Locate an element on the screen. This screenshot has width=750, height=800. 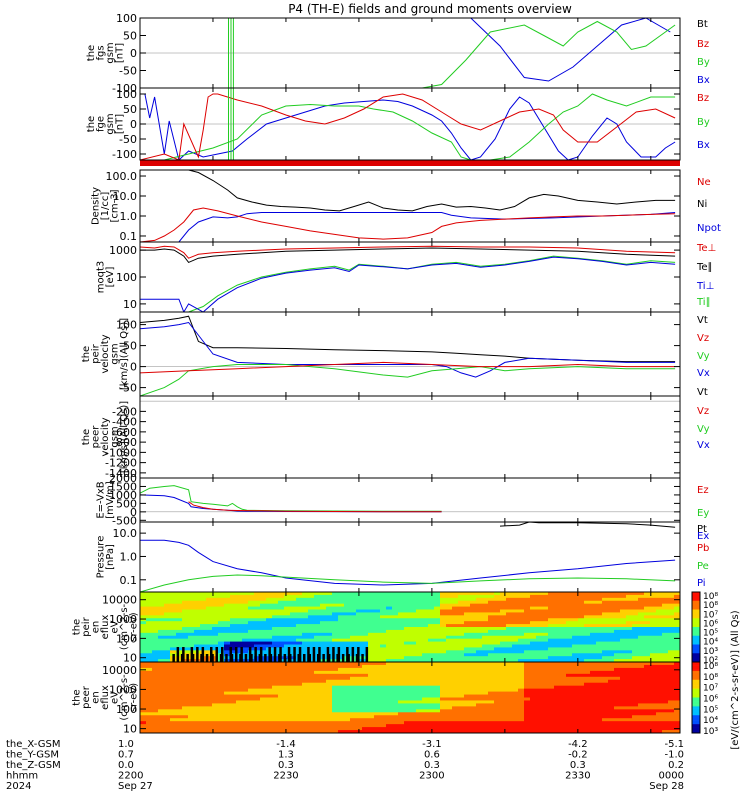
legend-velocity: Vt is located at coordinates (702, 320).